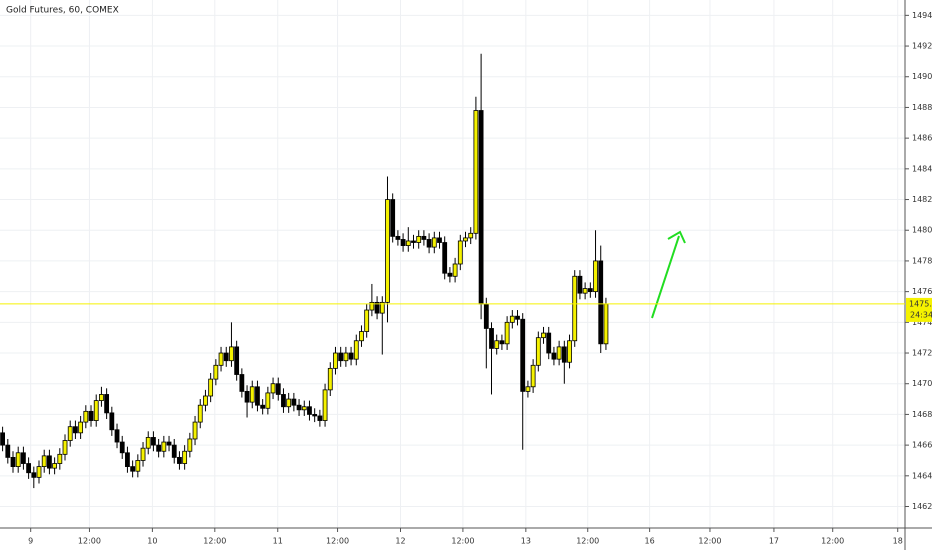  What do you see at coordinates (922, 76) in the screenshot?
I see `y-tick-label: 1490.0` at bounding box center [922, 76].